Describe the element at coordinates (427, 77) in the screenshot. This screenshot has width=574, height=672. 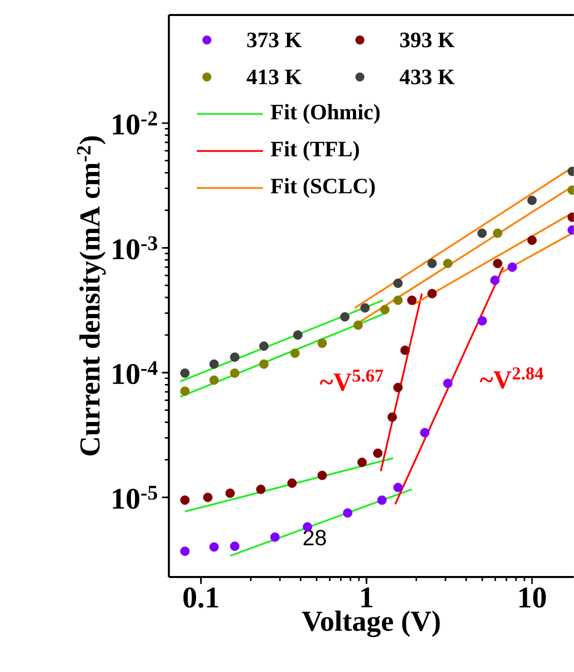
I see `legend-label: 433 K` at that location.